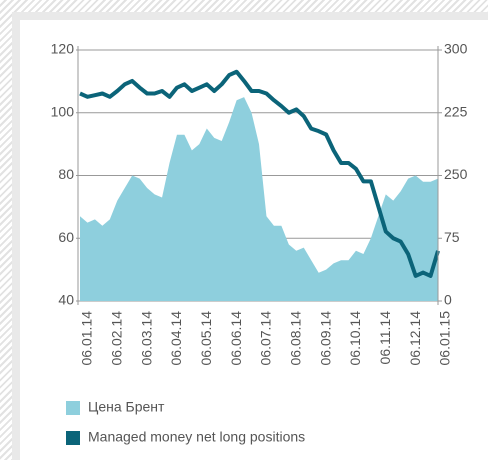  I want to click on y2-tick-label: 300, so click(456, 49).